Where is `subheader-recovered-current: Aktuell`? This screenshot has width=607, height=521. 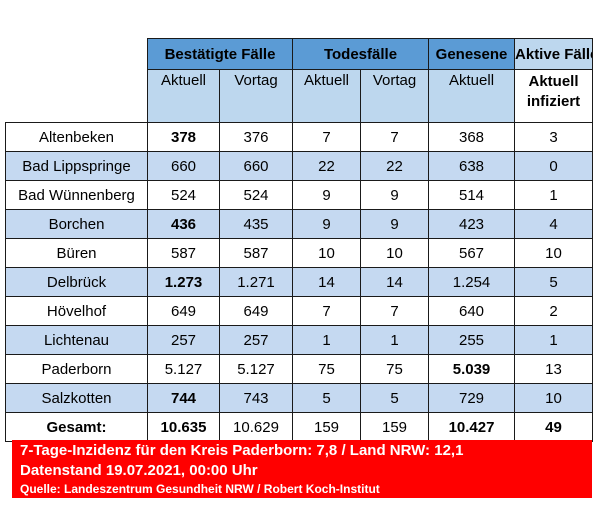
subheader-recovered-current: Aktuell is located at coordinates (472, 96).